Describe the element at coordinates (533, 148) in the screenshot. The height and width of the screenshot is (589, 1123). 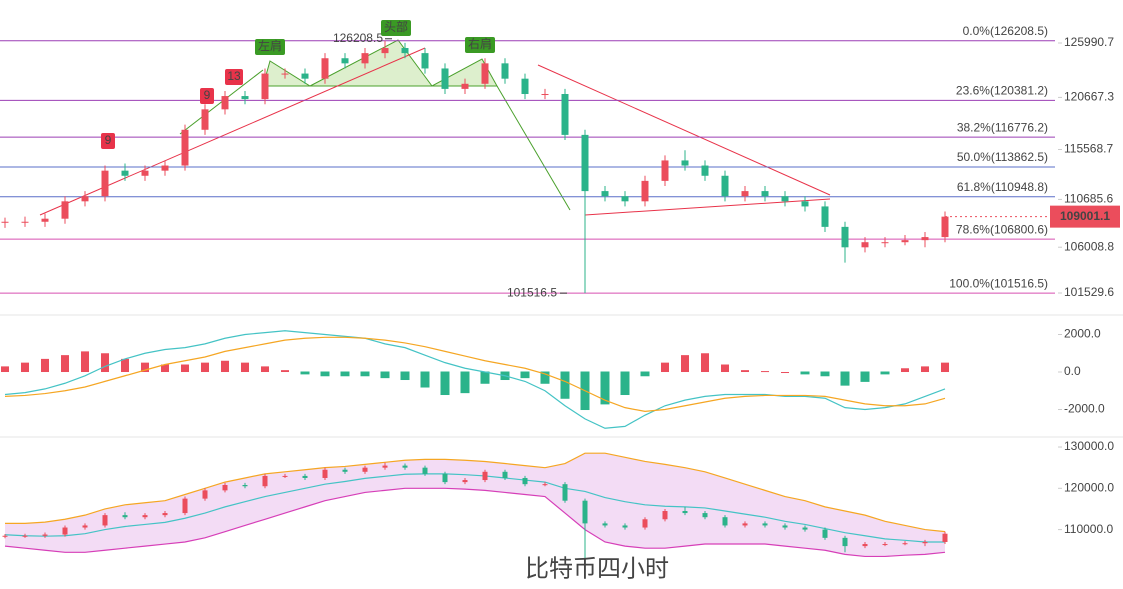
I see `pattern-line` at that location.